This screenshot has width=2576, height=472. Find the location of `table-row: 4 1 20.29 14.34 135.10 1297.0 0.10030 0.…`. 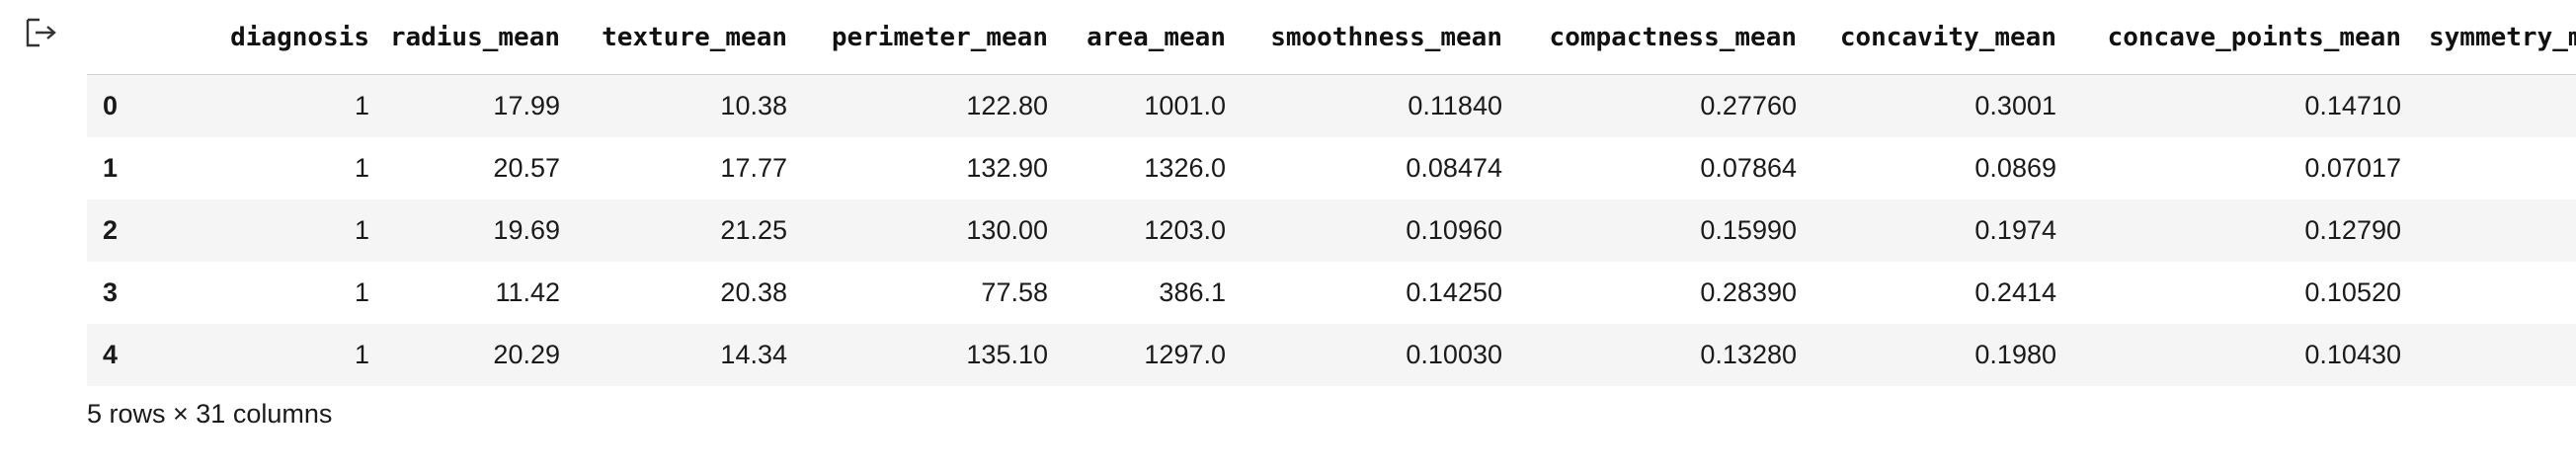

table-row: 4 1 20.29 14.34 135.10 1297.0 0.10030 0.… is located at coordinates (1331, 355).